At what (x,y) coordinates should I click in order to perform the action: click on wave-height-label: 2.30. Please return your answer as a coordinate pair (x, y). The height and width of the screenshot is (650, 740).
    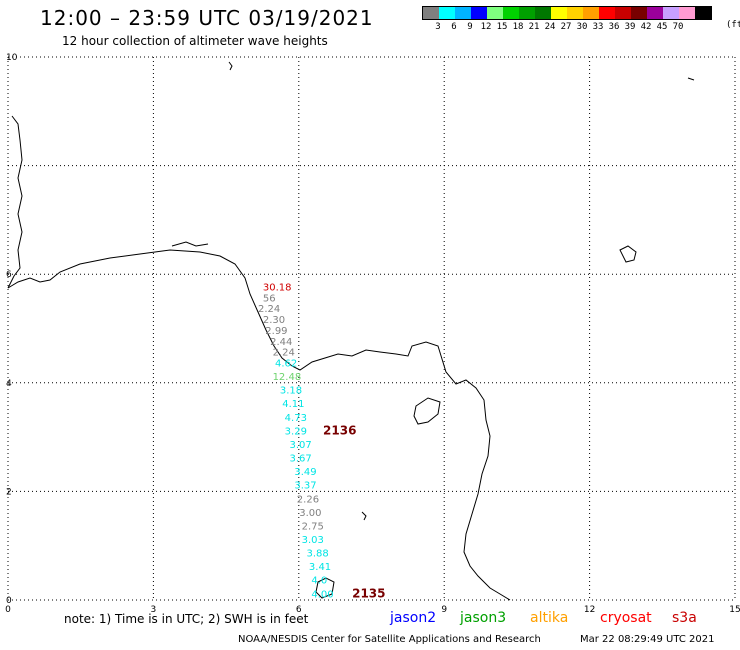
    Looking at the image, I should click on (274, 320).